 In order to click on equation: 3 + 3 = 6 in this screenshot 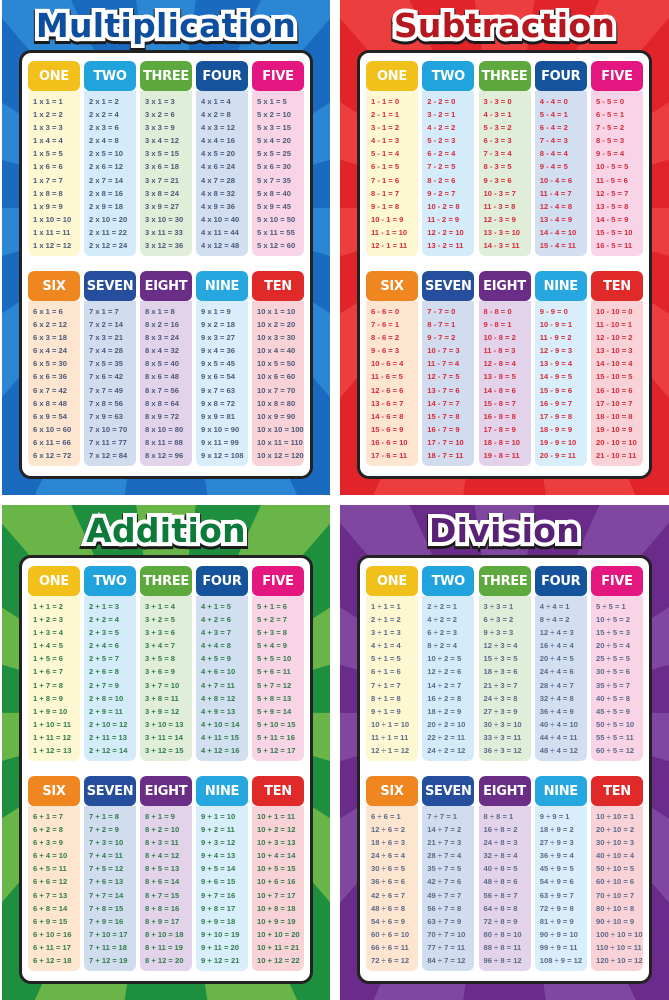, I will do `click(160, 633)`.